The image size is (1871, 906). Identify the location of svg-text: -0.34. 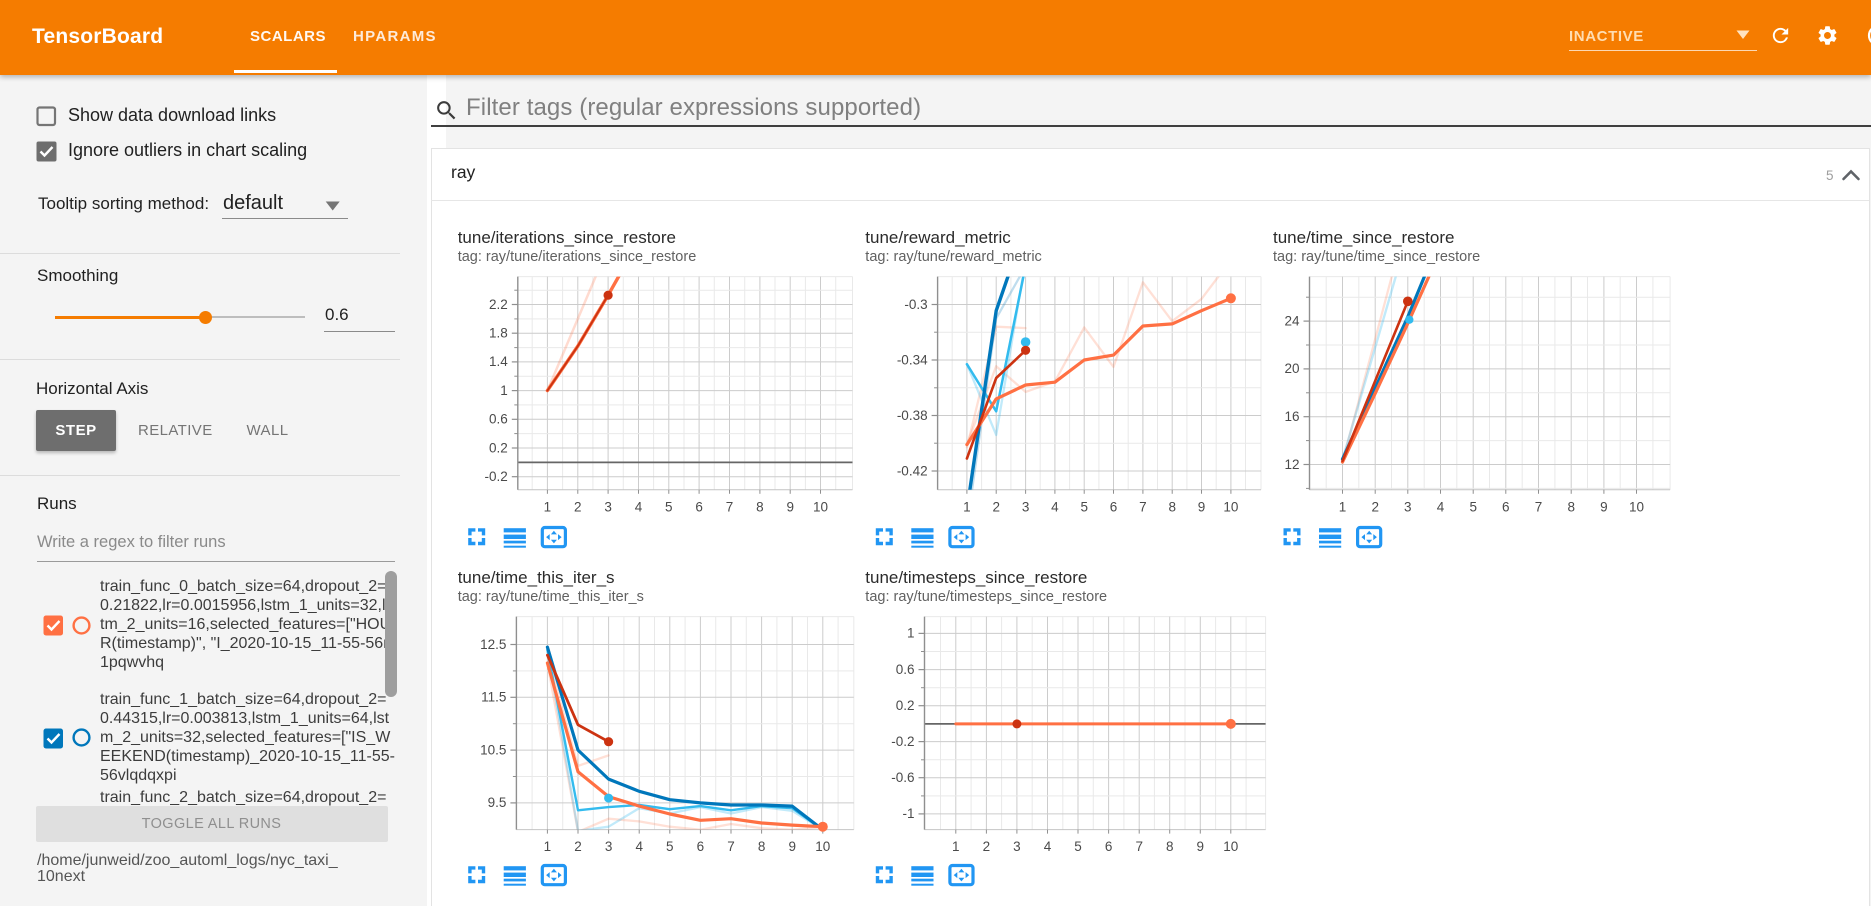
(912, 359).